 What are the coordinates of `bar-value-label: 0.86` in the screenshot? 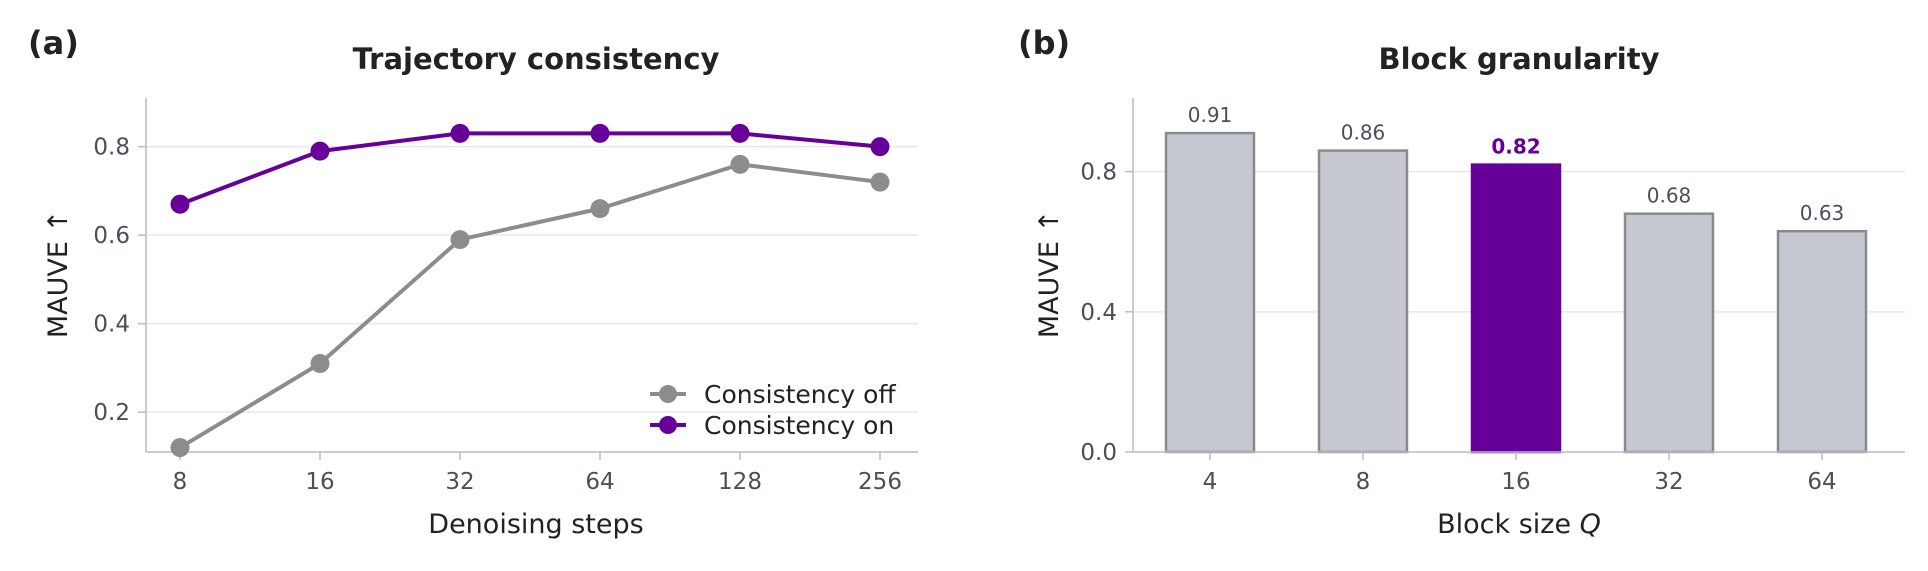 It's located at (1363, 133).